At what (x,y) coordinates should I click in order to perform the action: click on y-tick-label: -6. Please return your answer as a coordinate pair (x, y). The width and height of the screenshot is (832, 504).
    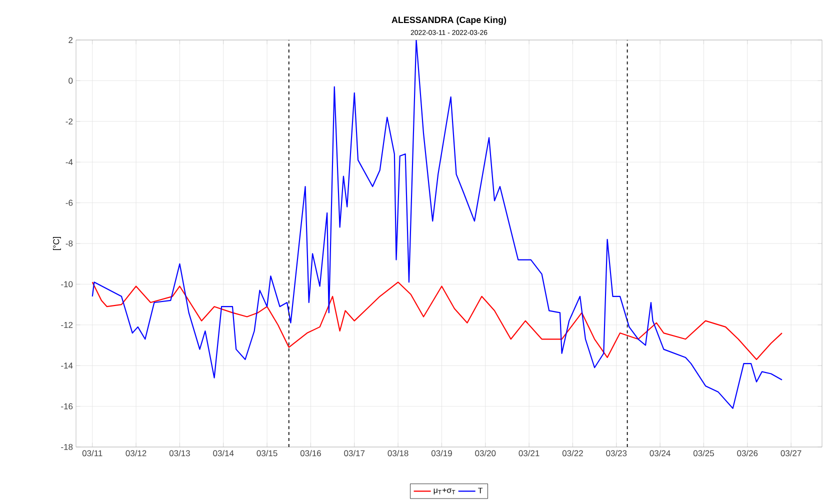
    Looking at the image, I should click on (69, 203).